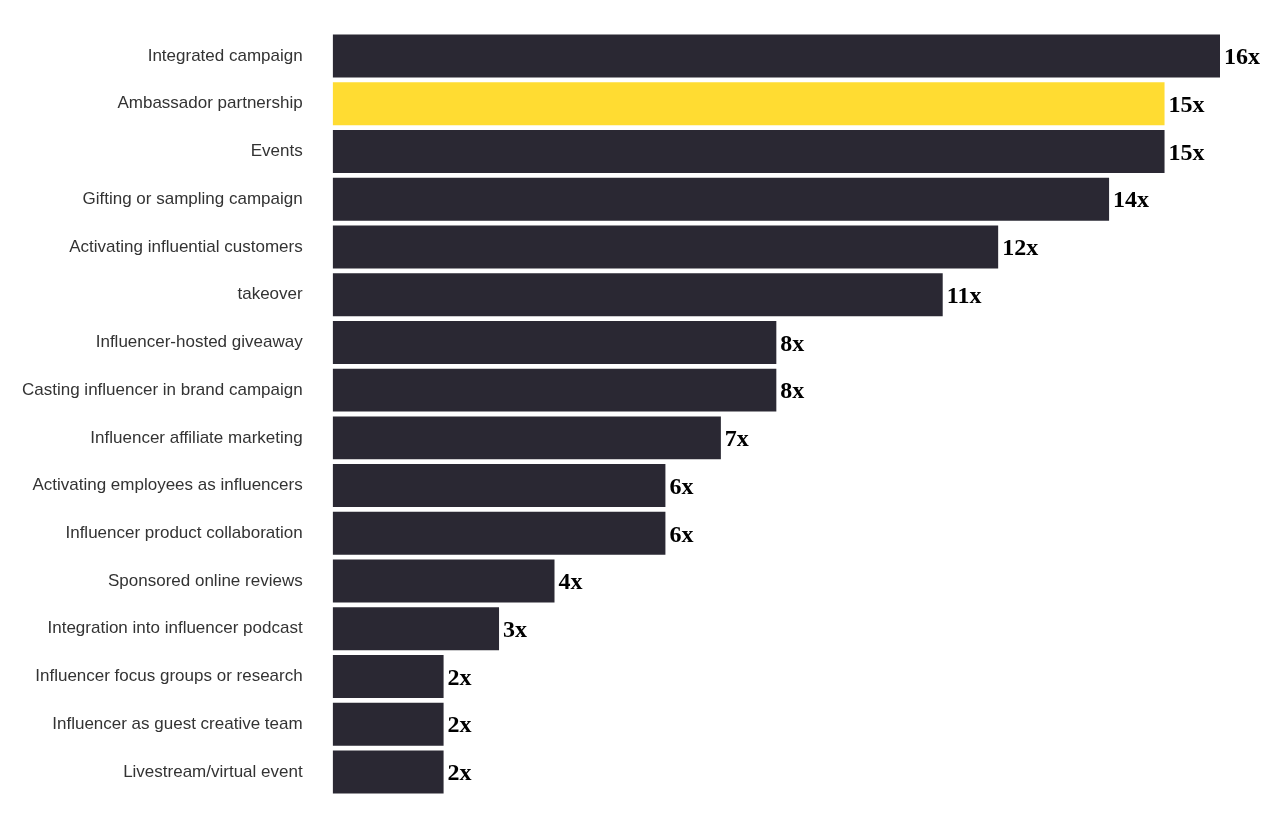 This screenshot has width=1275, height=828. What do you see at coordinates (964, 294) in the screenshot?
I see `data-label: 11x` at bounding box center [964, 294].